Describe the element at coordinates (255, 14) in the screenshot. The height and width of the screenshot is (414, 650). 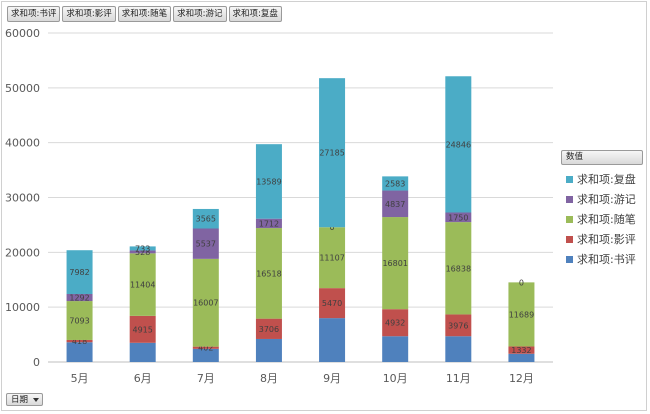
I see `field-button-review: 求和项:复盘` at that location.